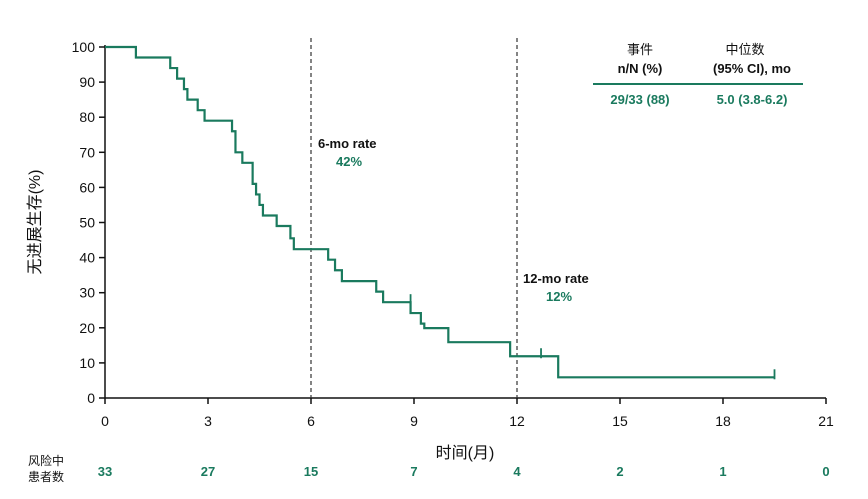 This screenshot has height=499, width=868. I want to click on y-tick-label: 100, so click(84, 47).